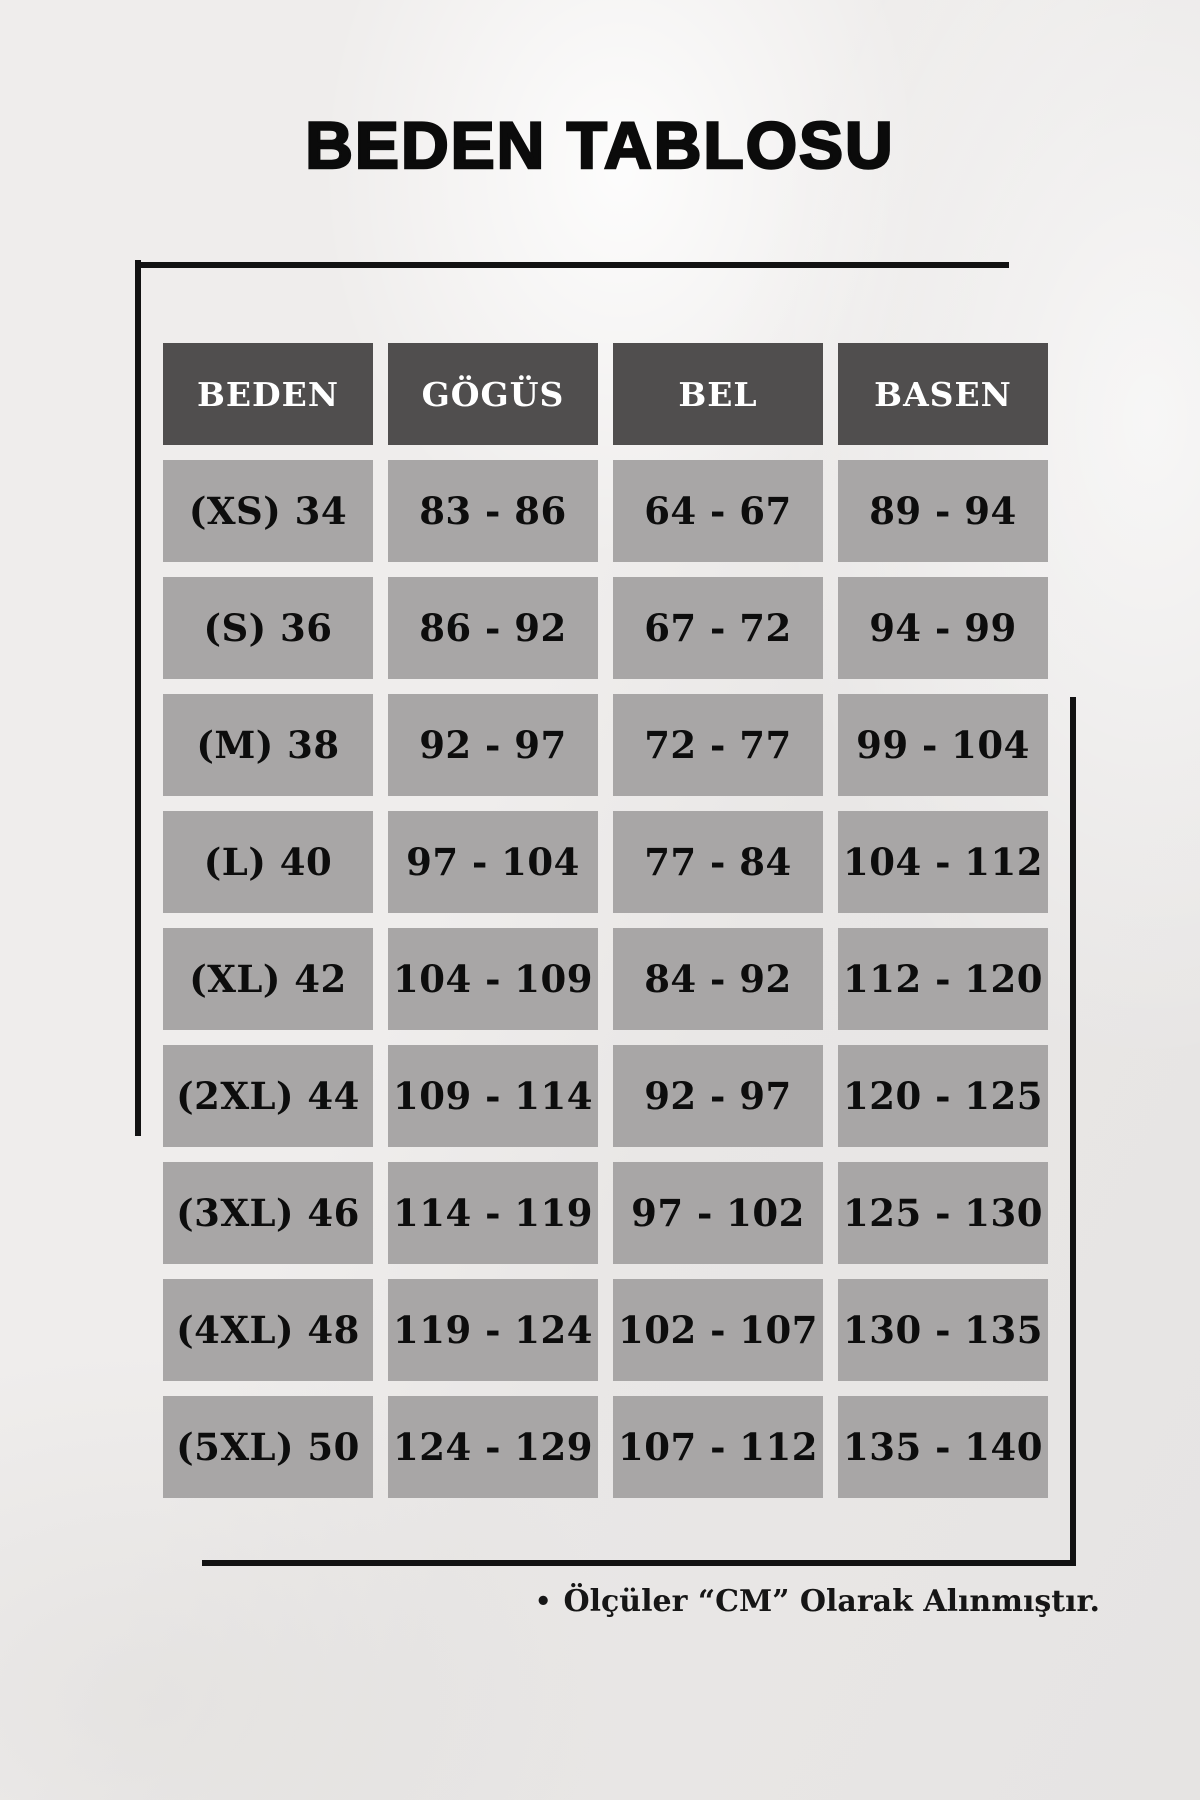  Describe the element at coordinates (718, 394) in the screenshot. I see `column-header: BEL` at that location.